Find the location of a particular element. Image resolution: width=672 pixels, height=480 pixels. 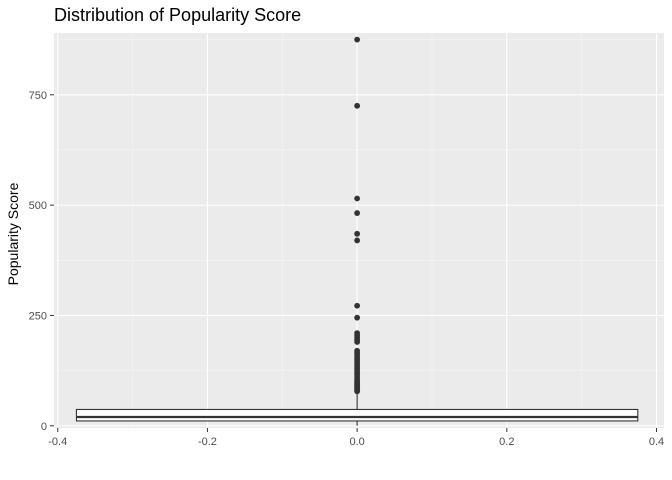

x-tick-label: 0.0 is located at coordinates (356, 442).